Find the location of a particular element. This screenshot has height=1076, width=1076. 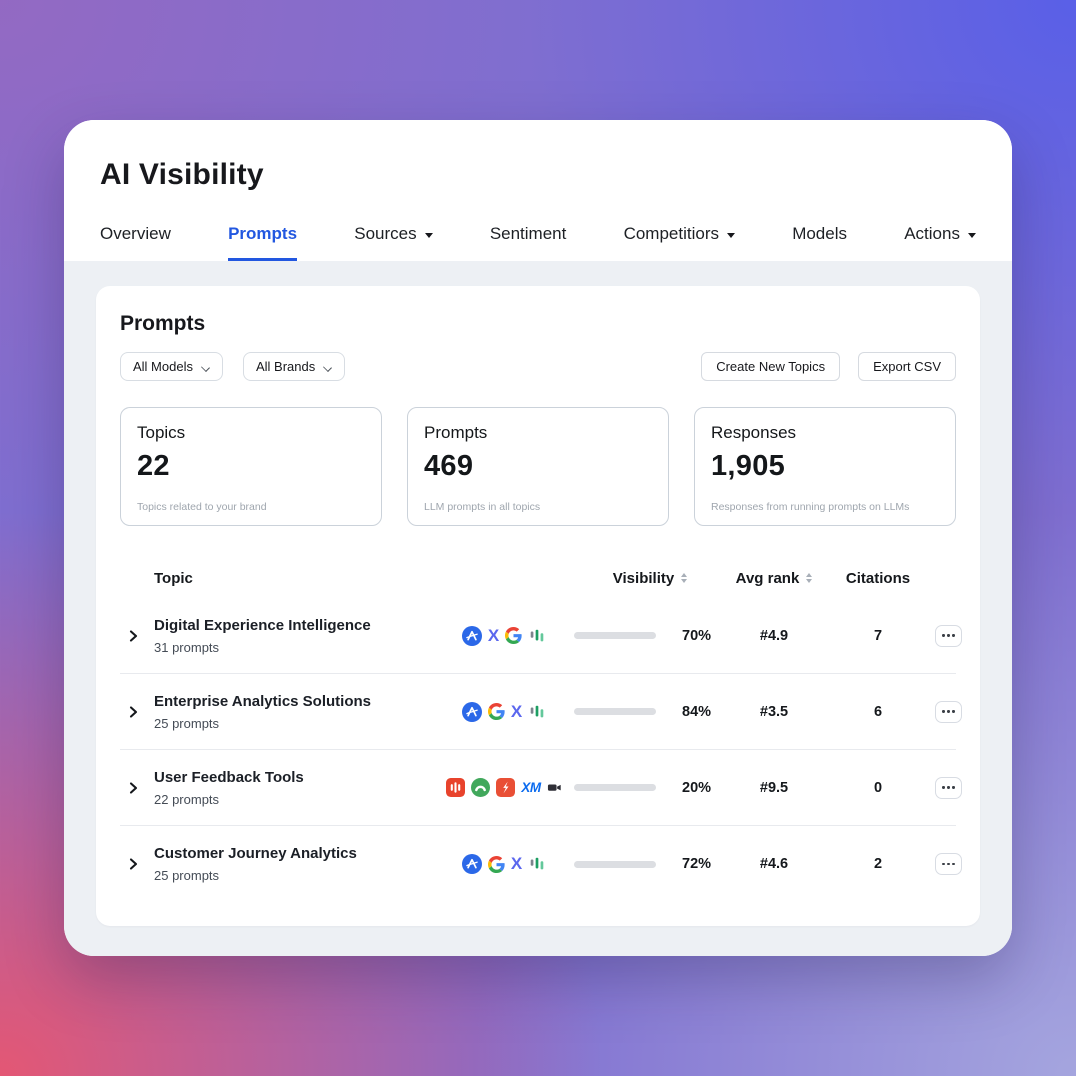

column-label: Visibility is located at coordinates (643, 578).